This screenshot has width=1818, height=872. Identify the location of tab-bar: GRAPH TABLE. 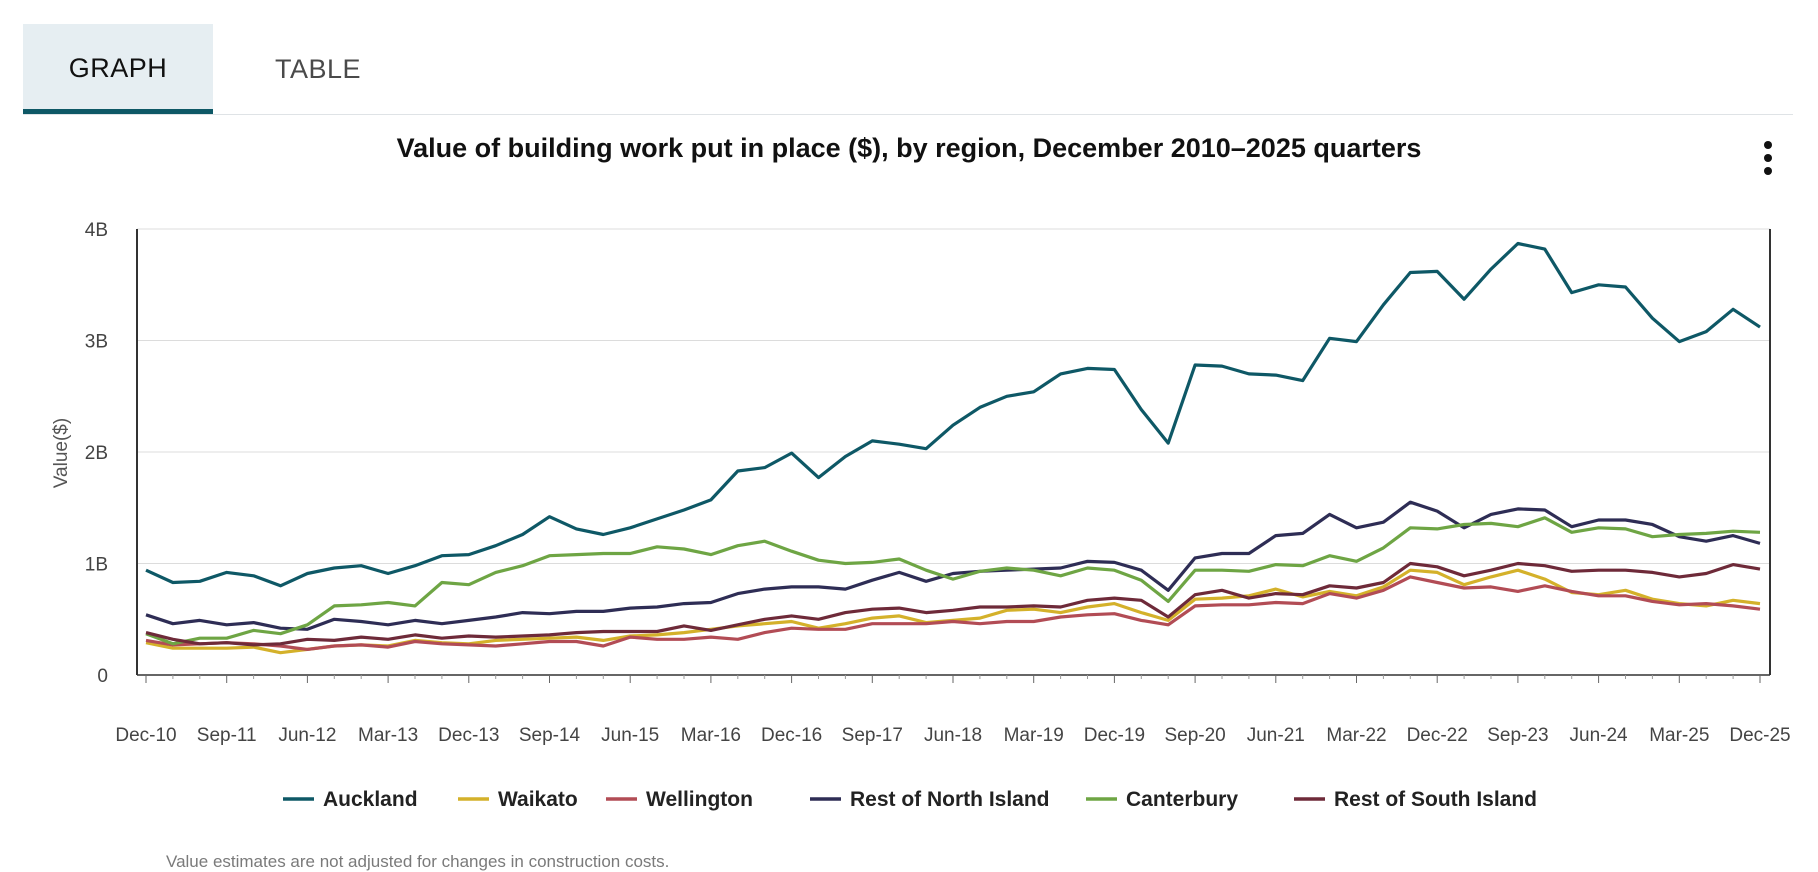
(908, 69).